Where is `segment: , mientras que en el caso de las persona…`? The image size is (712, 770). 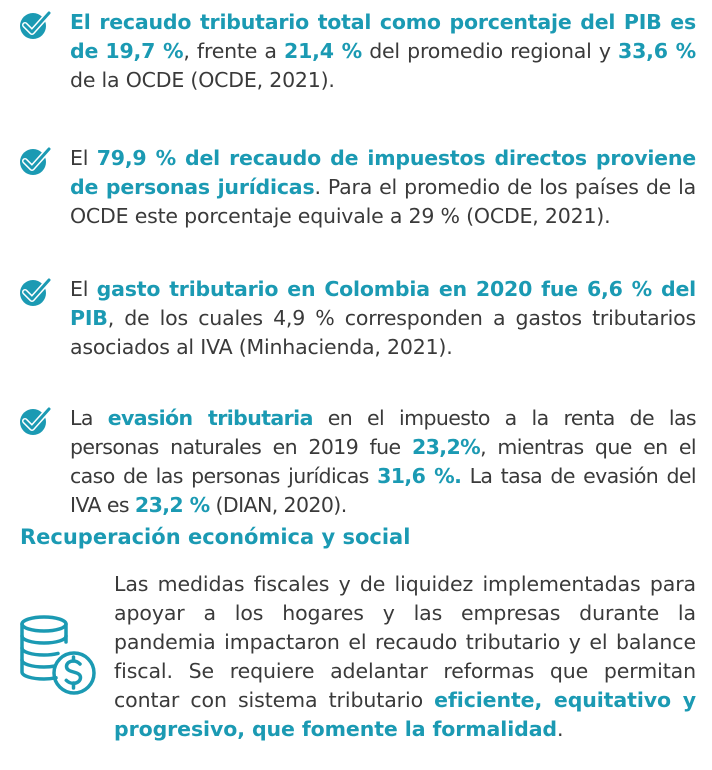
segment: , mientras que en el caso de las persona… is located at coordinates (383, 461).